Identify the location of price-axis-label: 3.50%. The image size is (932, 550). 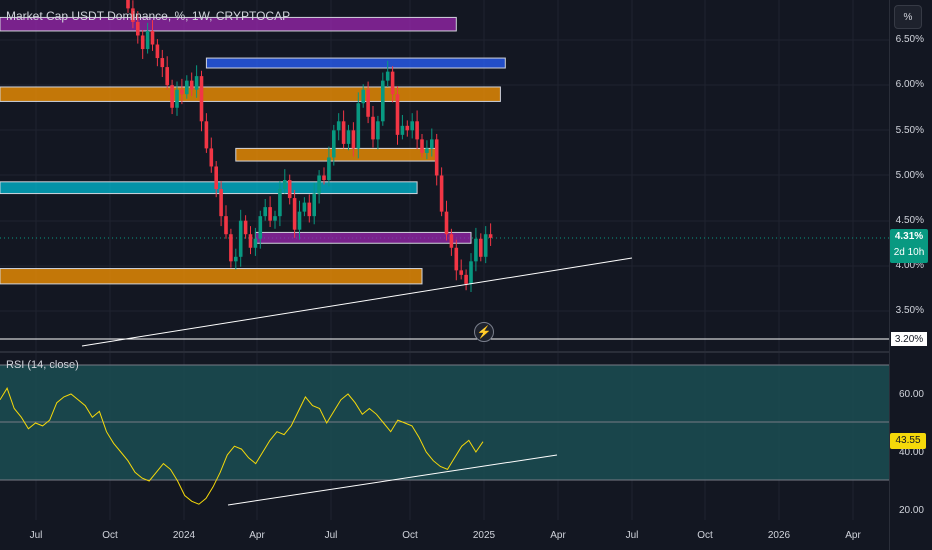
(909, 310).